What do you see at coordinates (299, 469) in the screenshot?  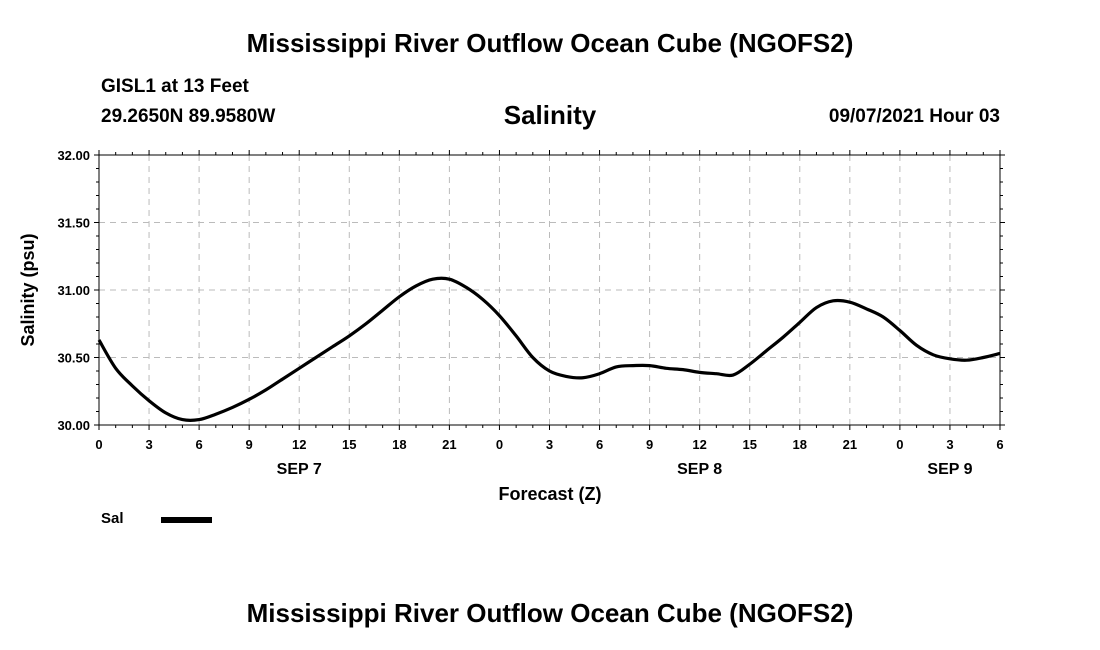 I see `date-label: SEP 7` at bounding box center [299, 469].